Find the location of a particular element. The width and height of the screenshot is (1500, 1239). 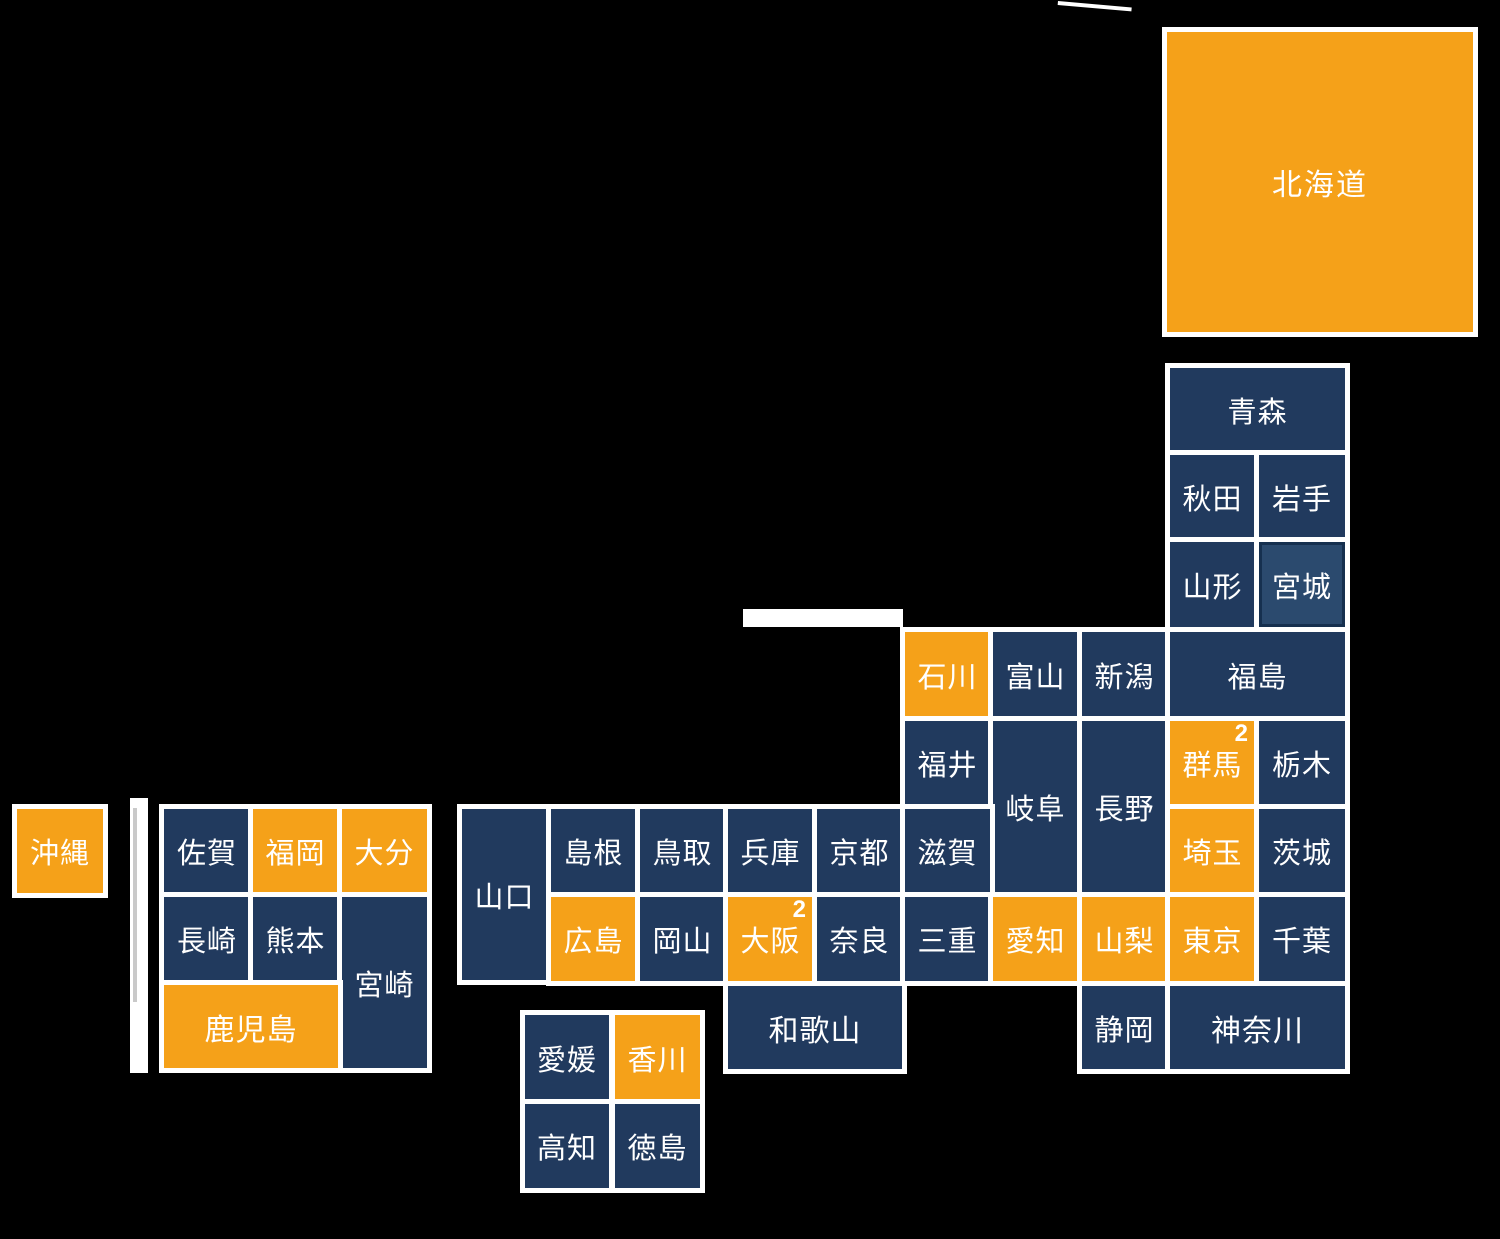

tile-kagoshima: 鹿児島 is located at coordinates (251, 1026).